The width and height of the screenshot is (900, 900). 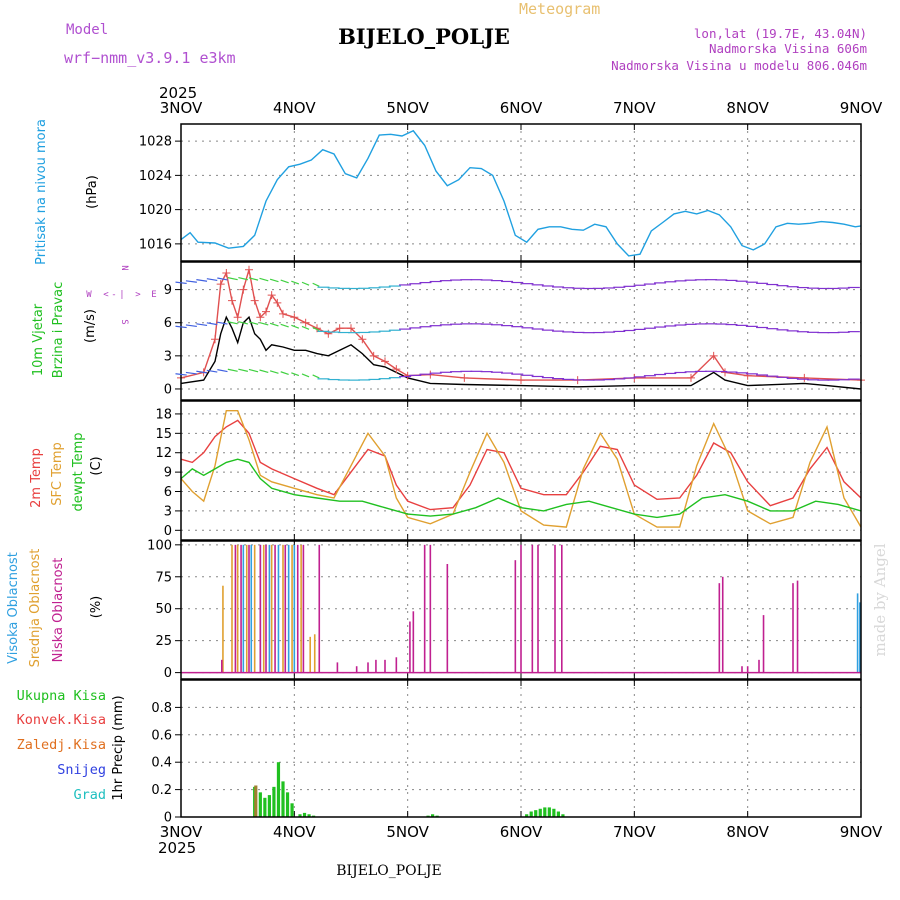 I want to click on model-altitude-info: Nadmorska Visina u modelu 806.046m, so click(x=739, y=65).